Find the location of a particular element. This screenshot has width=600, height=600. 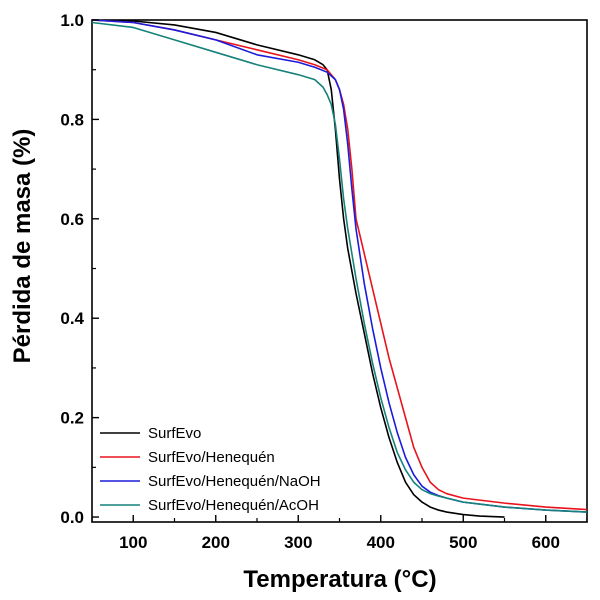

y-tick-label: 0.4 is located at coordinates (72, 318).